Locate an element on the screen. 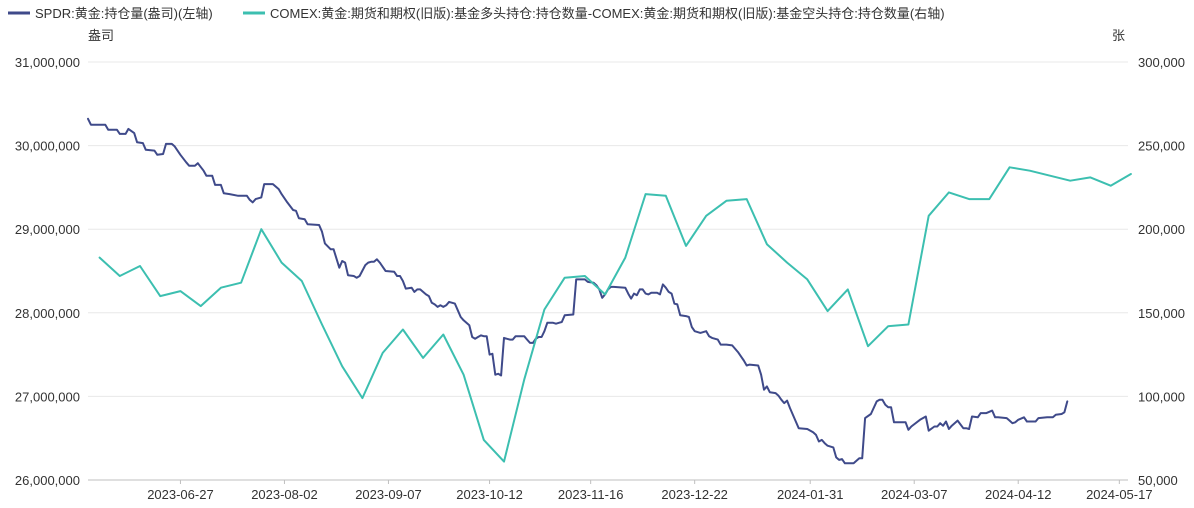 The height and width of the screenshot is (508, 1194). left-tick-label: 27,000,000 is located at coordinates (47, 396).